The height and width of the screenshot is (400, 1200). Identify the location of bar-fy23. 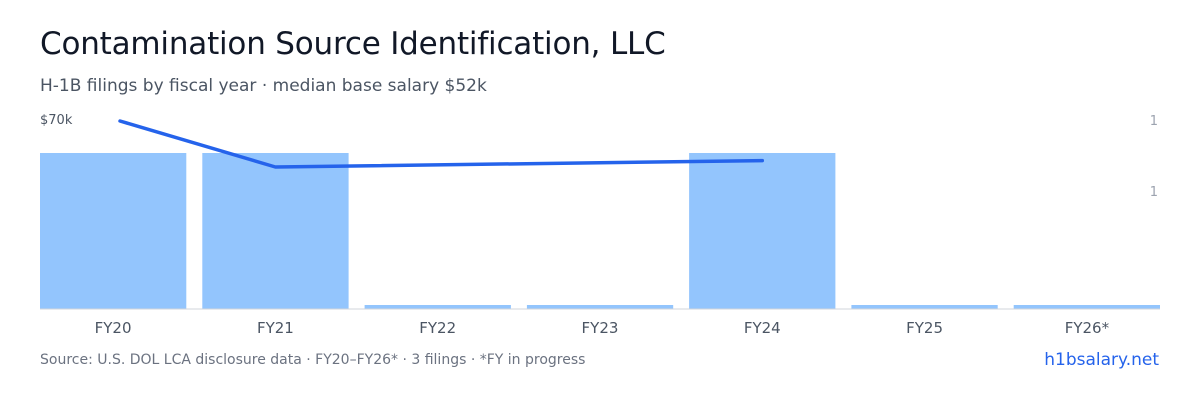
(600, 307).